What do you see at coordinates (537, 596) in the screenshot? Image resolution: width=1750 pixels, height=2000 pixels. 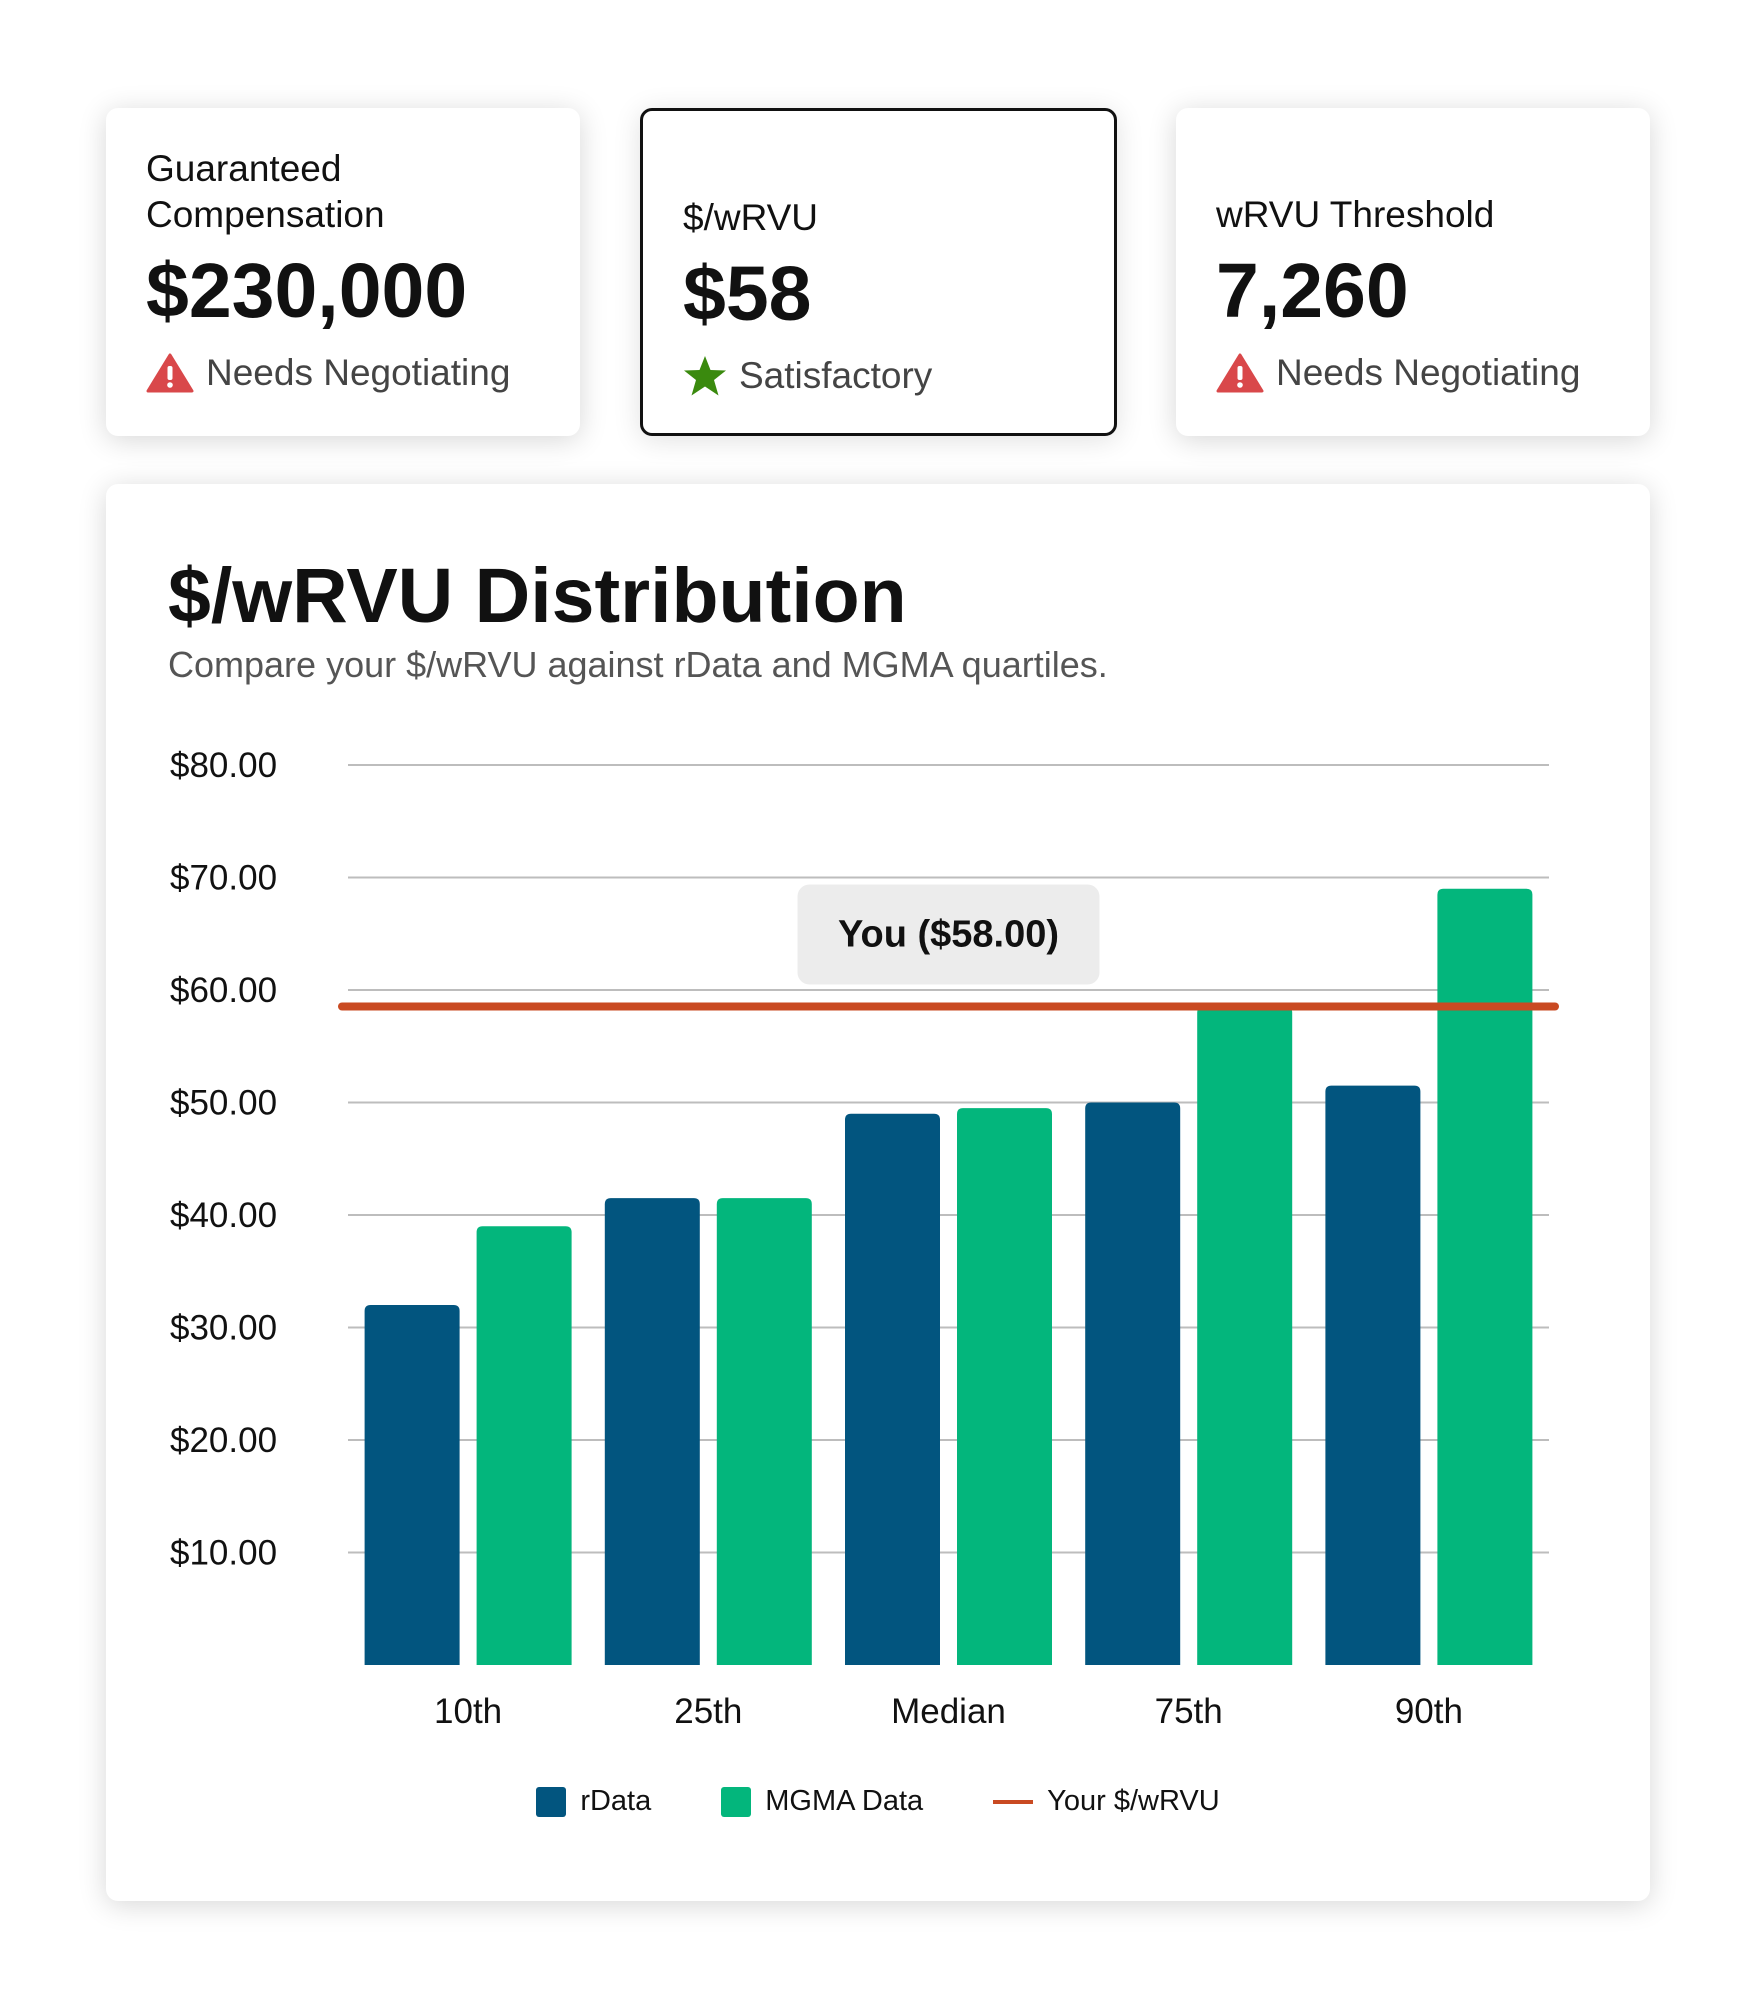 I see `chart-title: $/wRVU Distribution` at bounding box center [537, 596].